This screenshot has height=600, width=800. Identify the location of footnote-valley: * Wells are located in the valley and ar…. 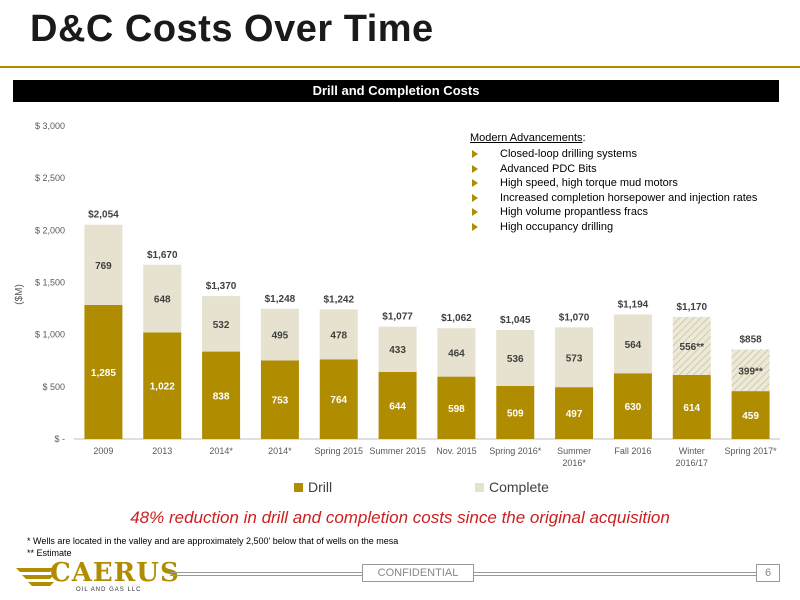
(213, 541).